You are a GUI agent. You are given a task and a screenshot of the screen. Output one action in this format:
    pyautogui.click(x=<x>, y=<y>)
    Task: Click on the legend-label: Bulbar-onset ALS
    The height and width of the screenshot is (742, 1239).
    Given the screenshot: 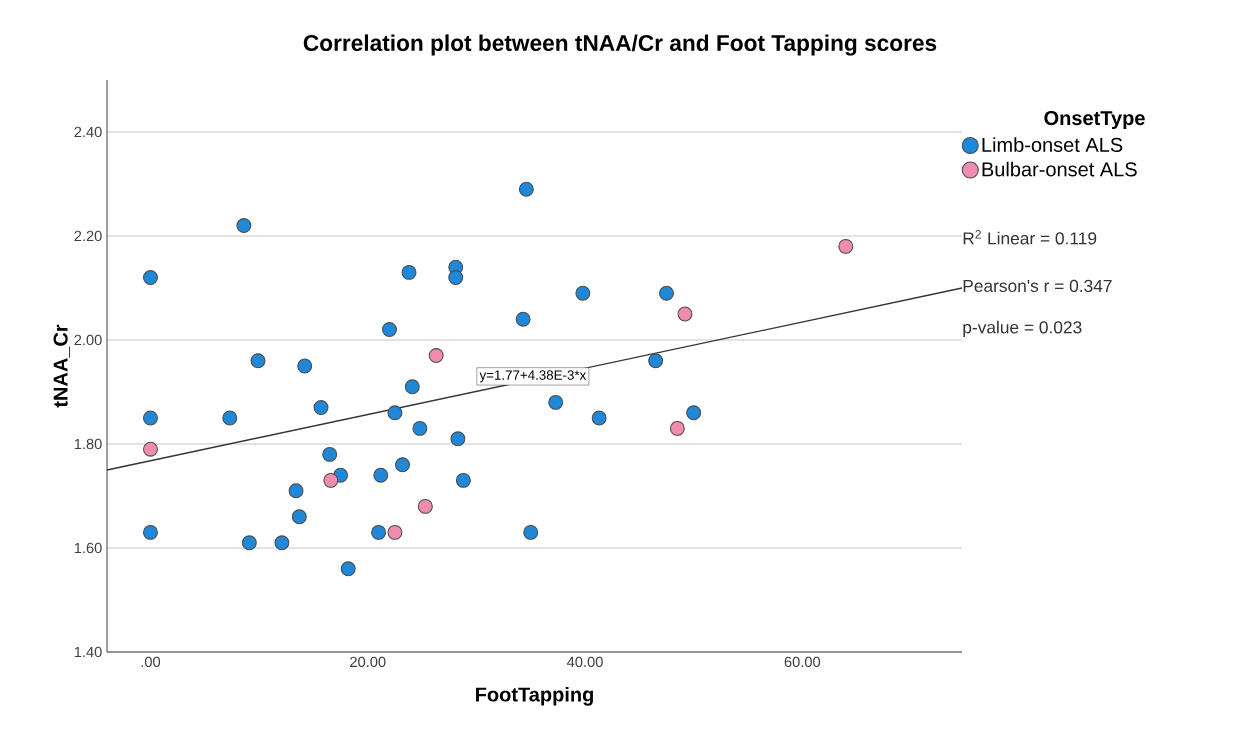 What is the action you would take?
    pyautogui.click(x=1059, y=169)
    